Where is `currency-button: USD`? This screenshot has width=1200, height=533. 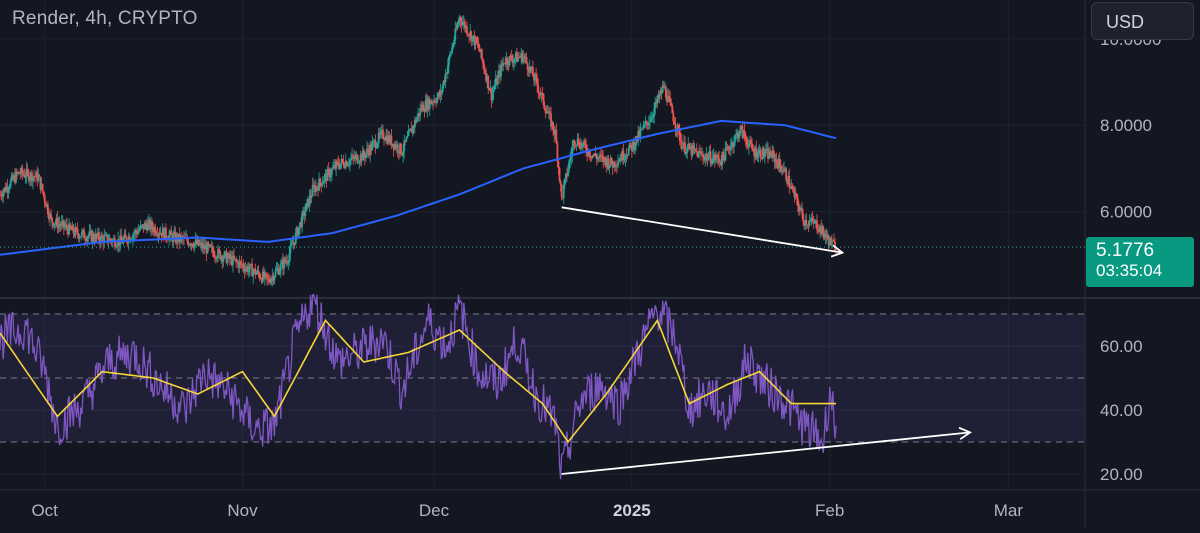
currency-button: USD is located at coordinates (1142, 21).